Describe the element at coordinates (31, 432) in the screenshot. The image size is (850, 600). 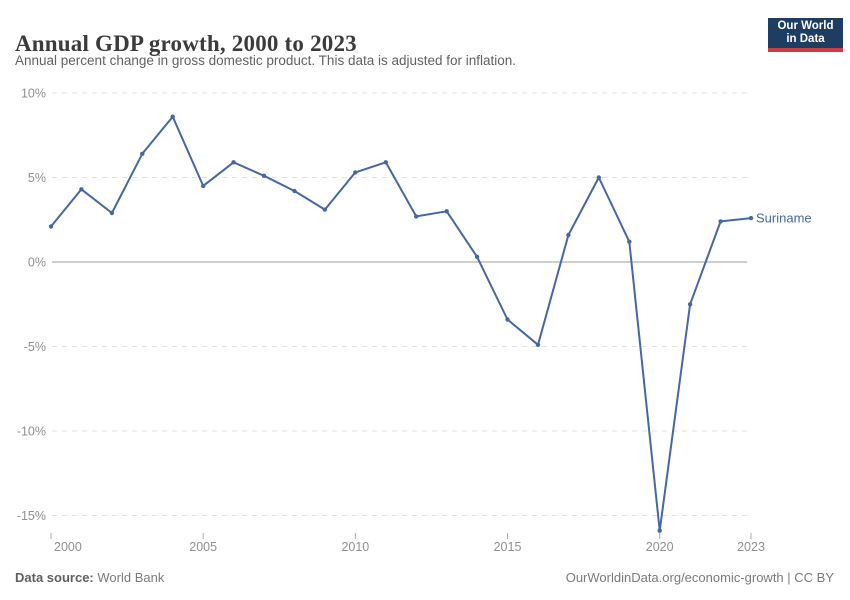
I see `y-tick-label: -10%` at that location.